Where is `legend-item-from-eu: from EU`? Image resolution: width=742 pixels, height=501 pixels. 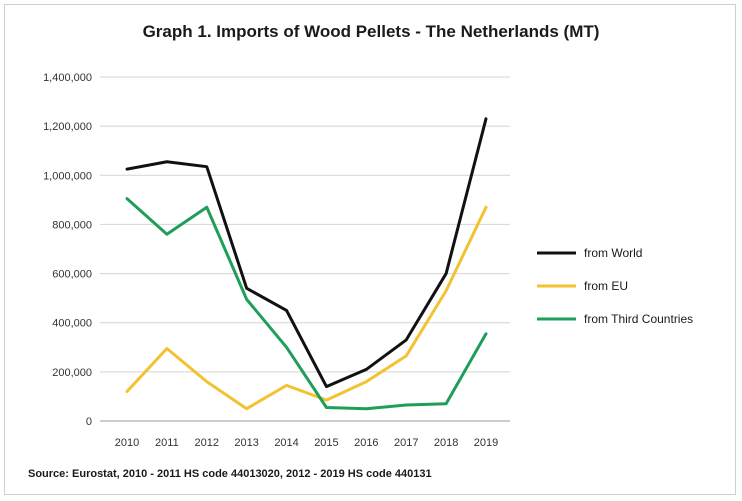 legend-item-from-eu: from EU is located at coordinates (582, 286).